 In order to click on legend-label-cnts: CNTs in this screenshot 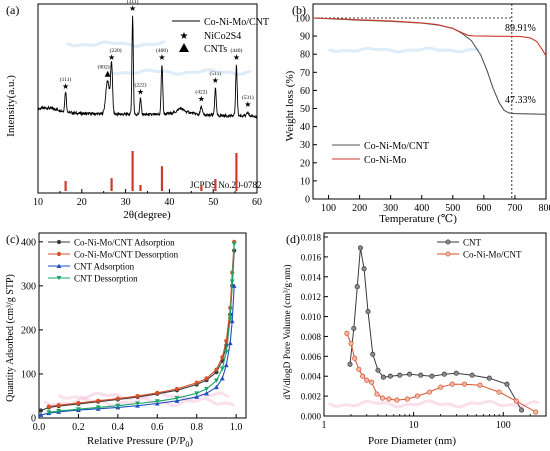, I will do `click(215, 49)`.